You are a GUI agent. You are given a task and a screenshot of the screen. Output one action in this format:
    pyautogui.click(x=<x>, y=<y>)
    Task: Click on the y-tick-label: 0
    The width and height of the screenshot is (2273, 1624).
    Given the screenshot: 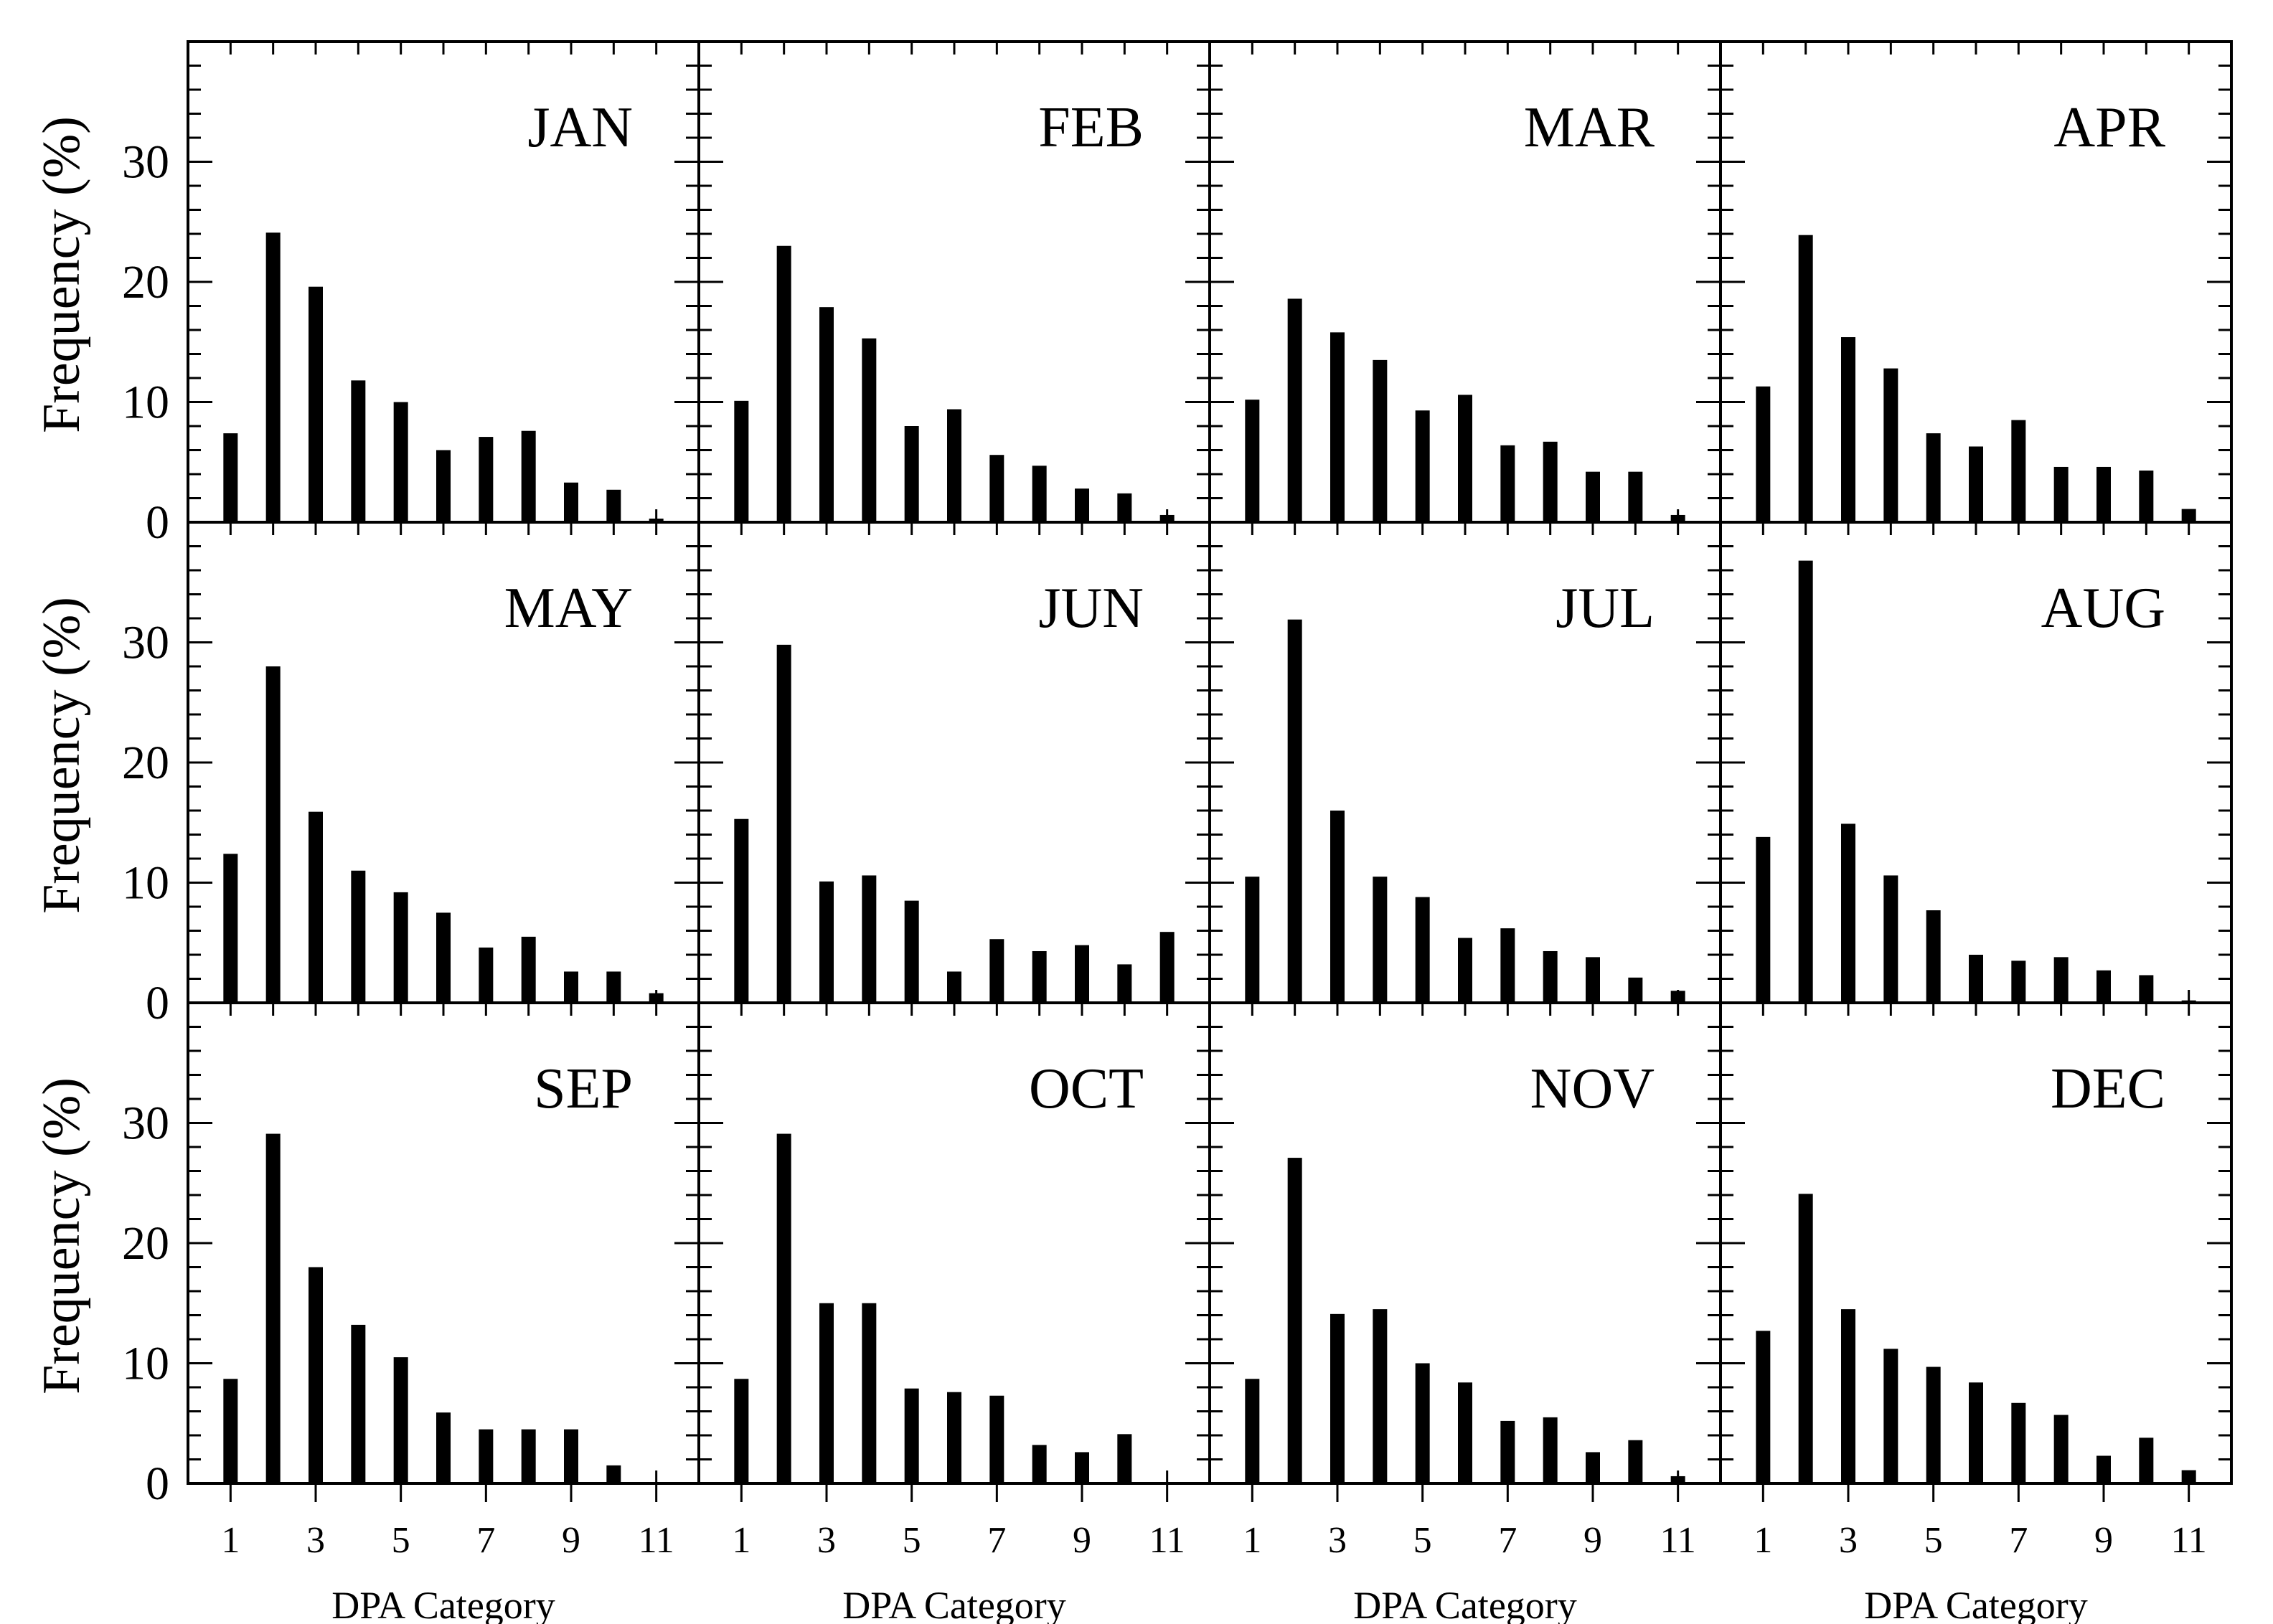 What is the action you would take?
    pyautogui.click(x=157, y=1484)
    